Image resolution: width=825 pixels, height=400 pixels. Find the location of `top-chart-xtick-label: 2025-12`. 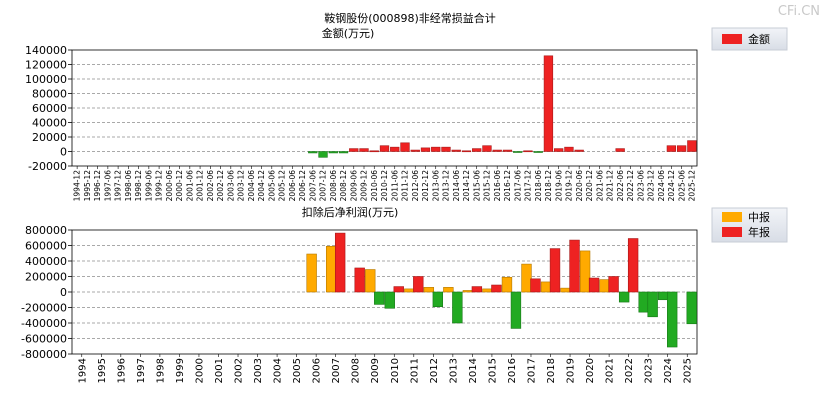

top-chart-xtick-label: 2025-12 is located at coordinates (692, 186).